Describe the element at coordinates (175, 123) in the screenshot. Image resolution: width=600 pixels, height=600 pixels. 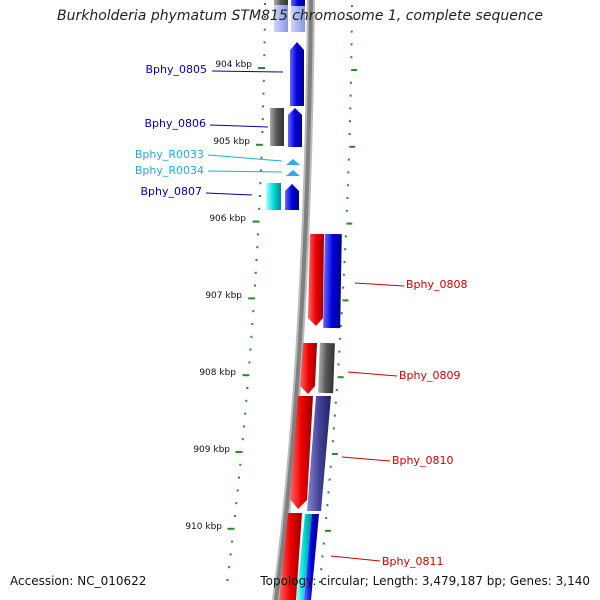
I see `gene-label-bphy-0806: Bphy_0806` at that location.